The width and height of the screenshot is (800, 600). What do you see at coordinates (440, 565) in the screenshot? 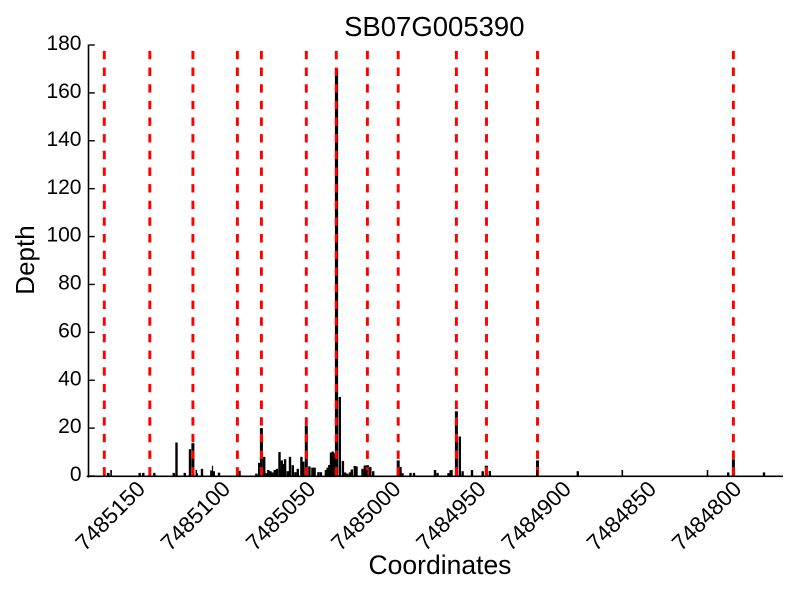
I see `svg-text: Coordinates` at bounding box center [440, 565].